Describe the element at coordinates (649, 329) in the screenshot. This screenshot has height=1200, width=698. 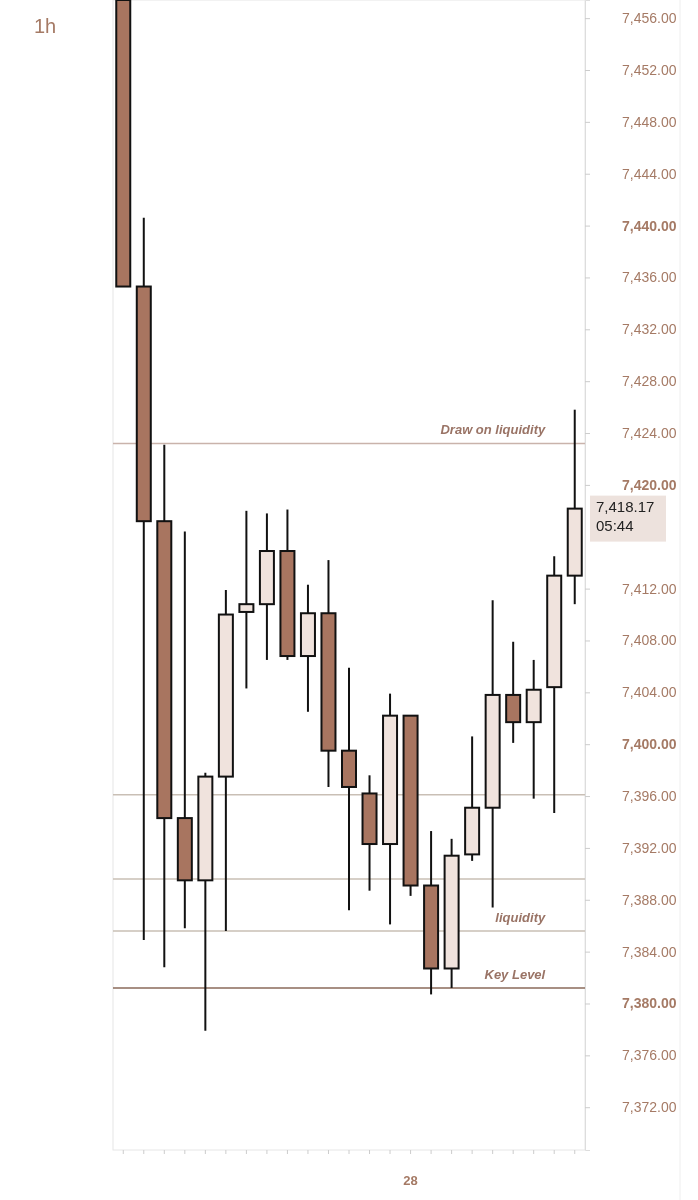
I see `y-tick-label: 7,432.00` at that location.